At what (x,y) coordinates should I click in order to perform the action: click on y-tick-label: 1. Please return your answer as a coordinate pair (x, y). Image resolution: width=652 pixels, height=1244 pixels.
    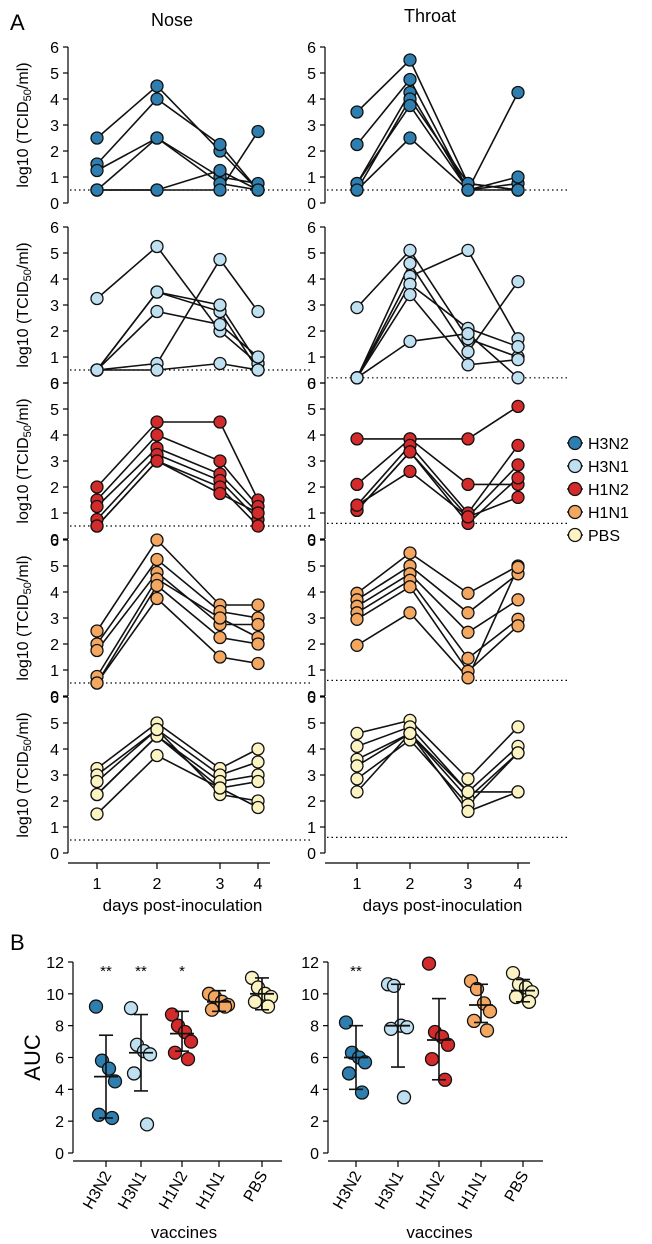
    Looking at the image, I should click on (54, 671).